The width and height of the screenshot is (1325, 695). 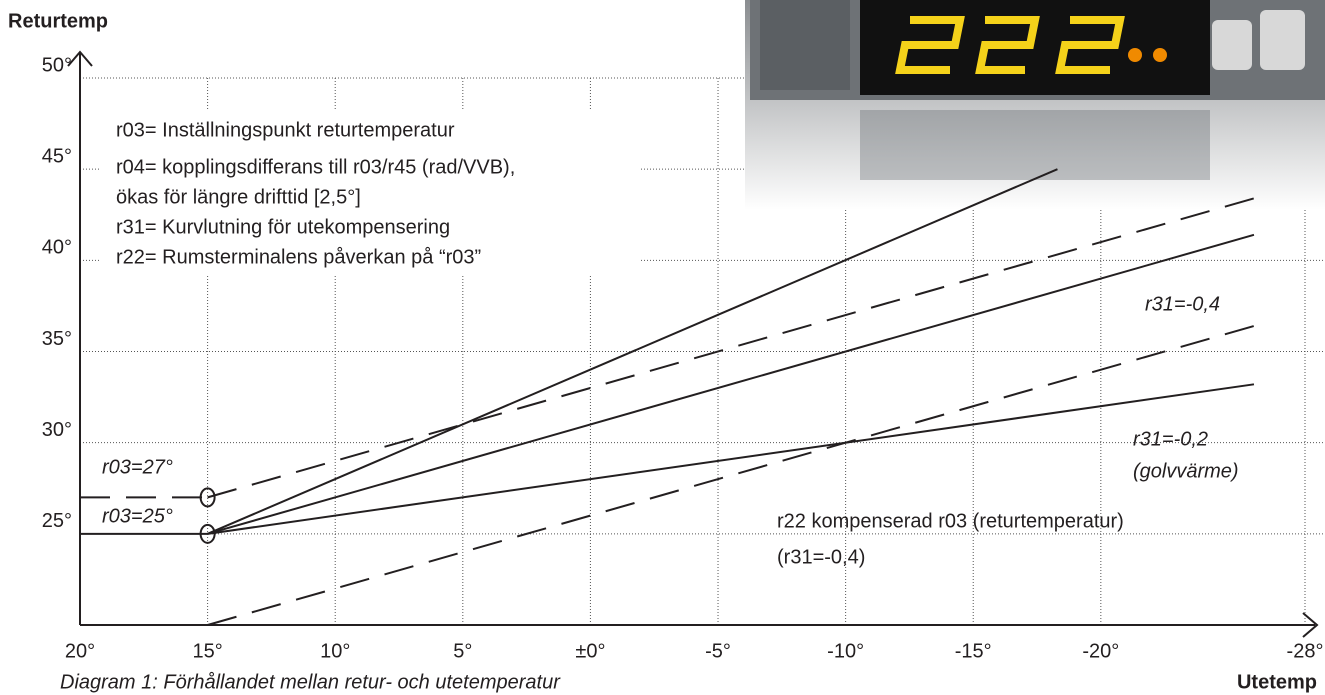 What do you see at coordinates (950, 521) in the screenshot?
I see `annotation: r22 kompenserad r03 (returtemperatur)` at bounding box center [950, 521].